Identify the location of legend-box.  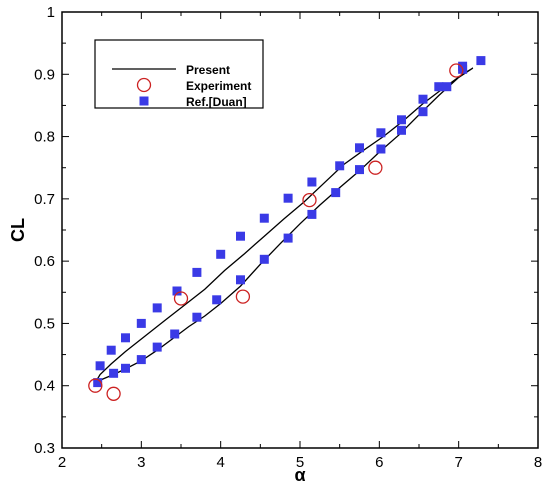
(179, 74).